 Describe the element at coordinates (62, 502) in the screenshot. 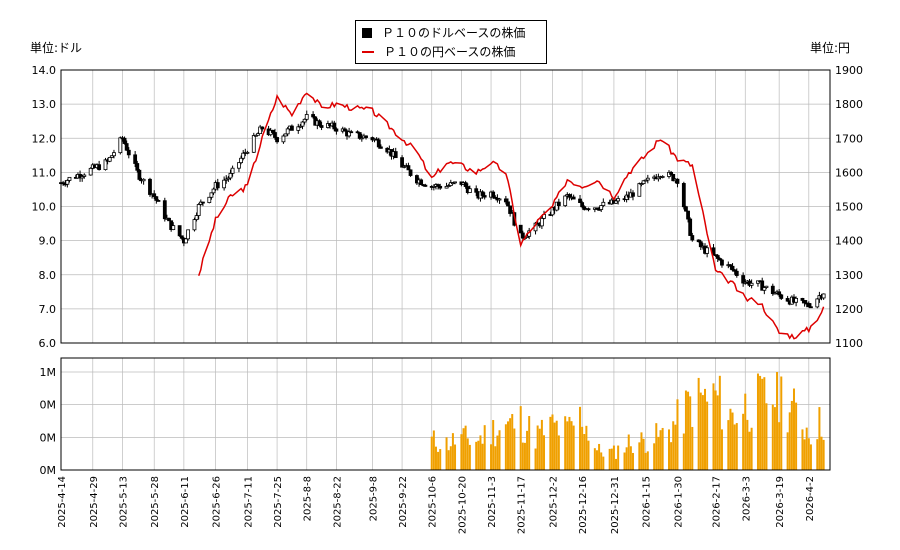

I see `x-tick-label: 2025-4-14` at that location.